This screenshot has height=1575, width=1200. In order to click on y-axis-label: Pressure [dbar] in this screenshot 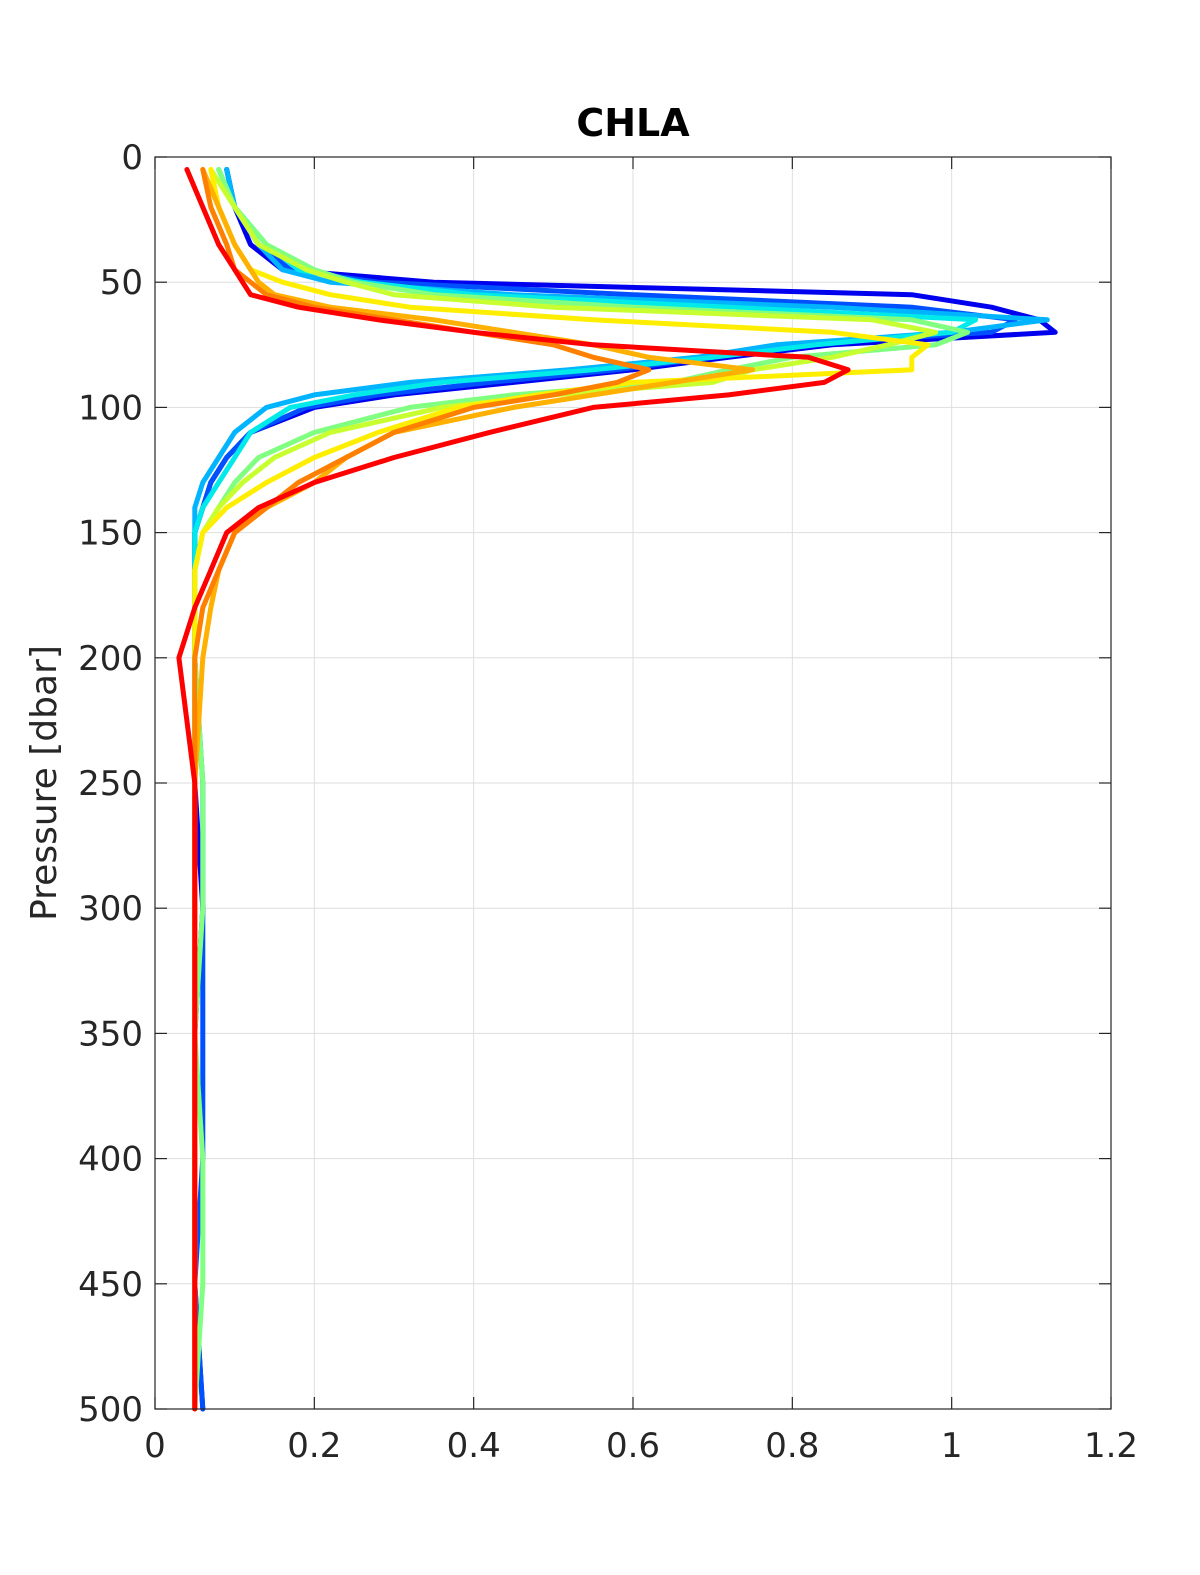, I will do `click(44, 783)`.